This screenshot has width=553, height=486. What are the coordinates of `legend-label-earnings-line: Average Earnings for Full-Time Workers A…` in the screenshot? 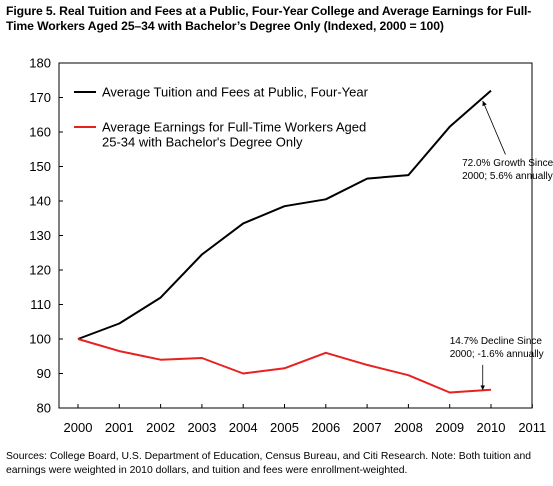 It's located at (234, 127).